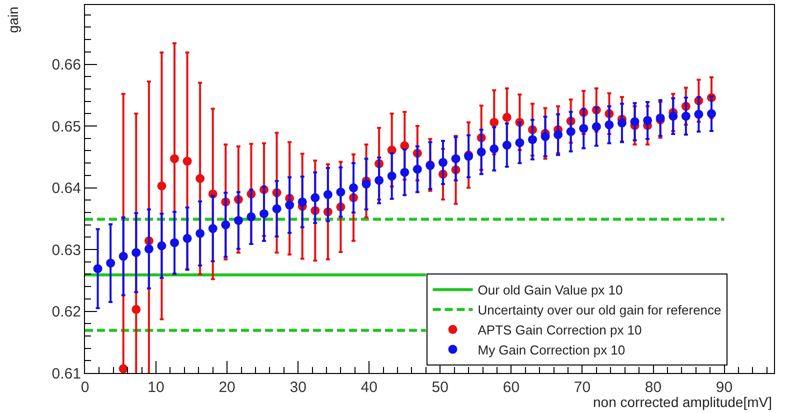  I want to click on y-tick-label: 0.62, so click(66, 312).